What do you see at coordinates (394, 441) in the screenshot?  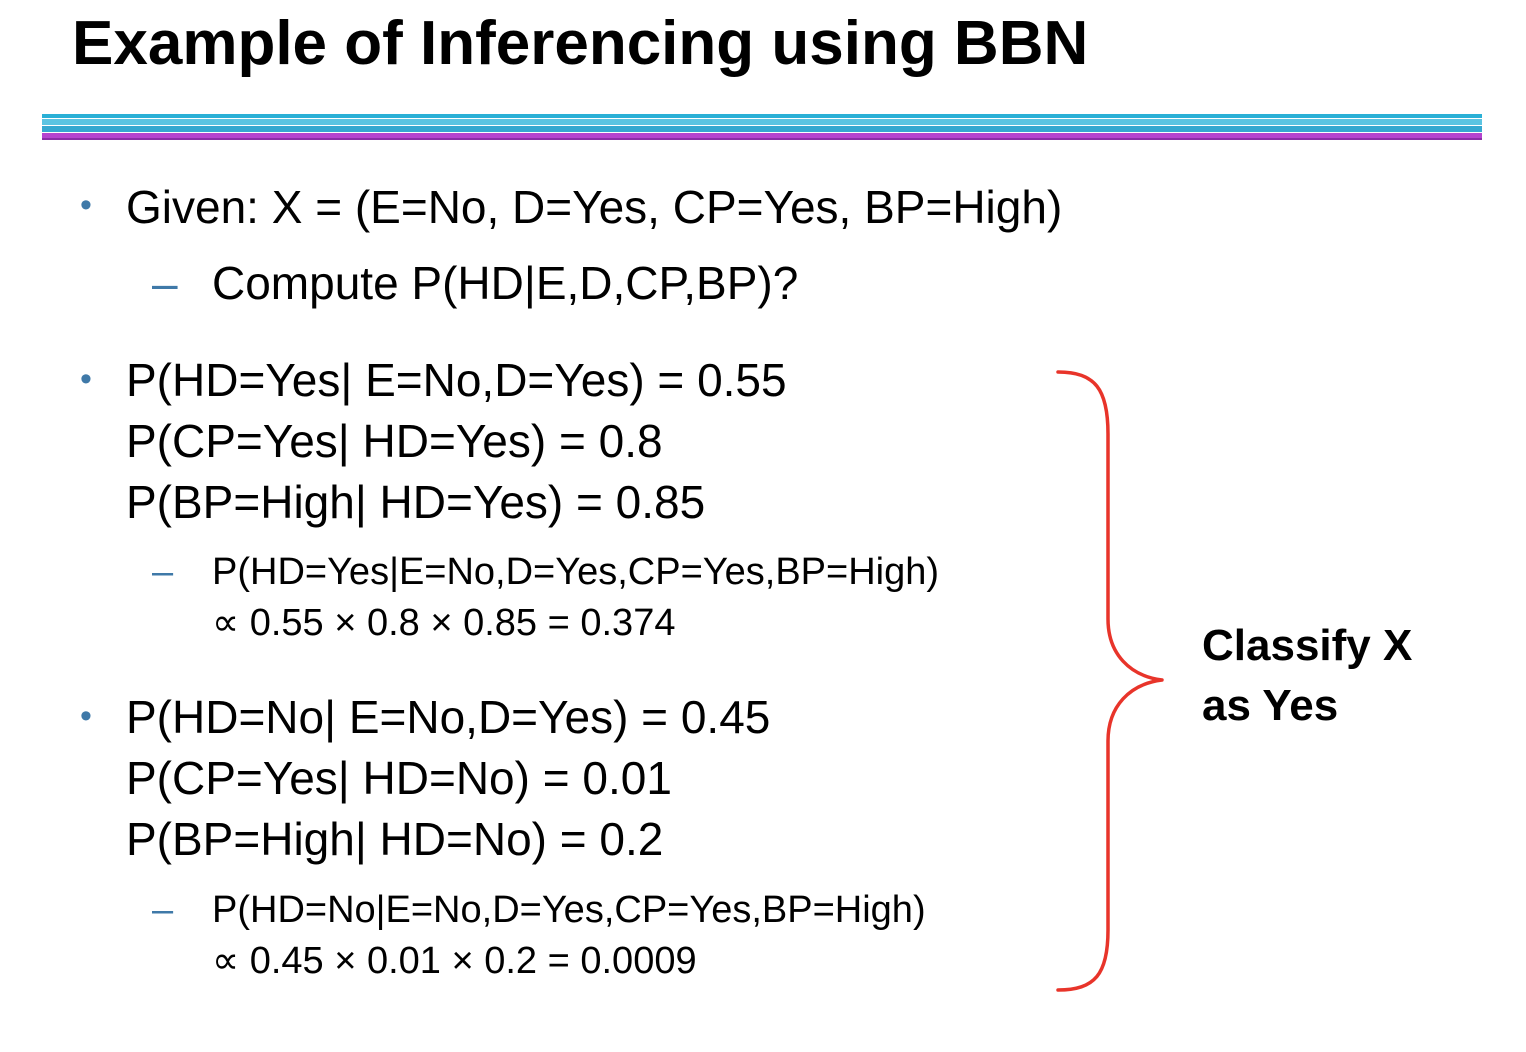 I see `yes-line-2: P(CP=Yes| HD=Yes) = 0.8` at bounding box center [394, 441].